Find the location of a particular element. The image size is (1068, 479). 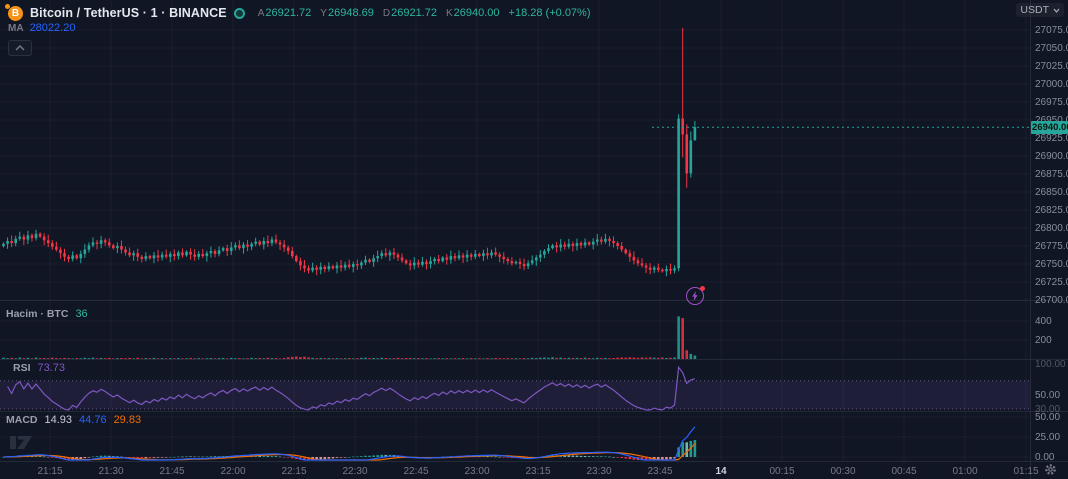

ma-label: MA is located at coordinates (16, 28).